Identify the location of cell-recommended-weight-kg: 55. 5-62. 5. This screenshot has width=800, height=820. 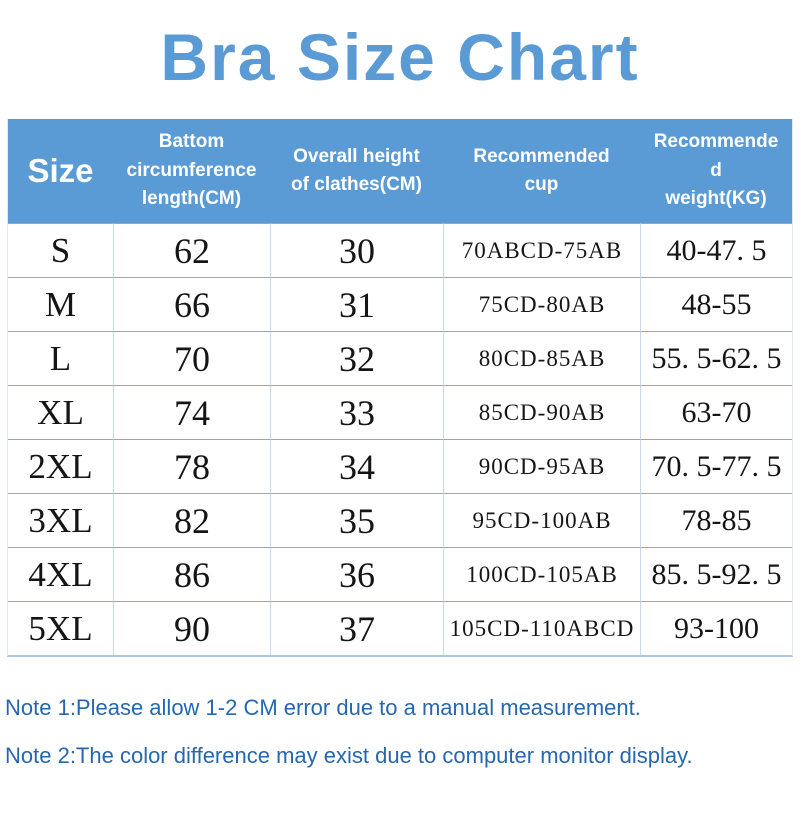
(716, 358).